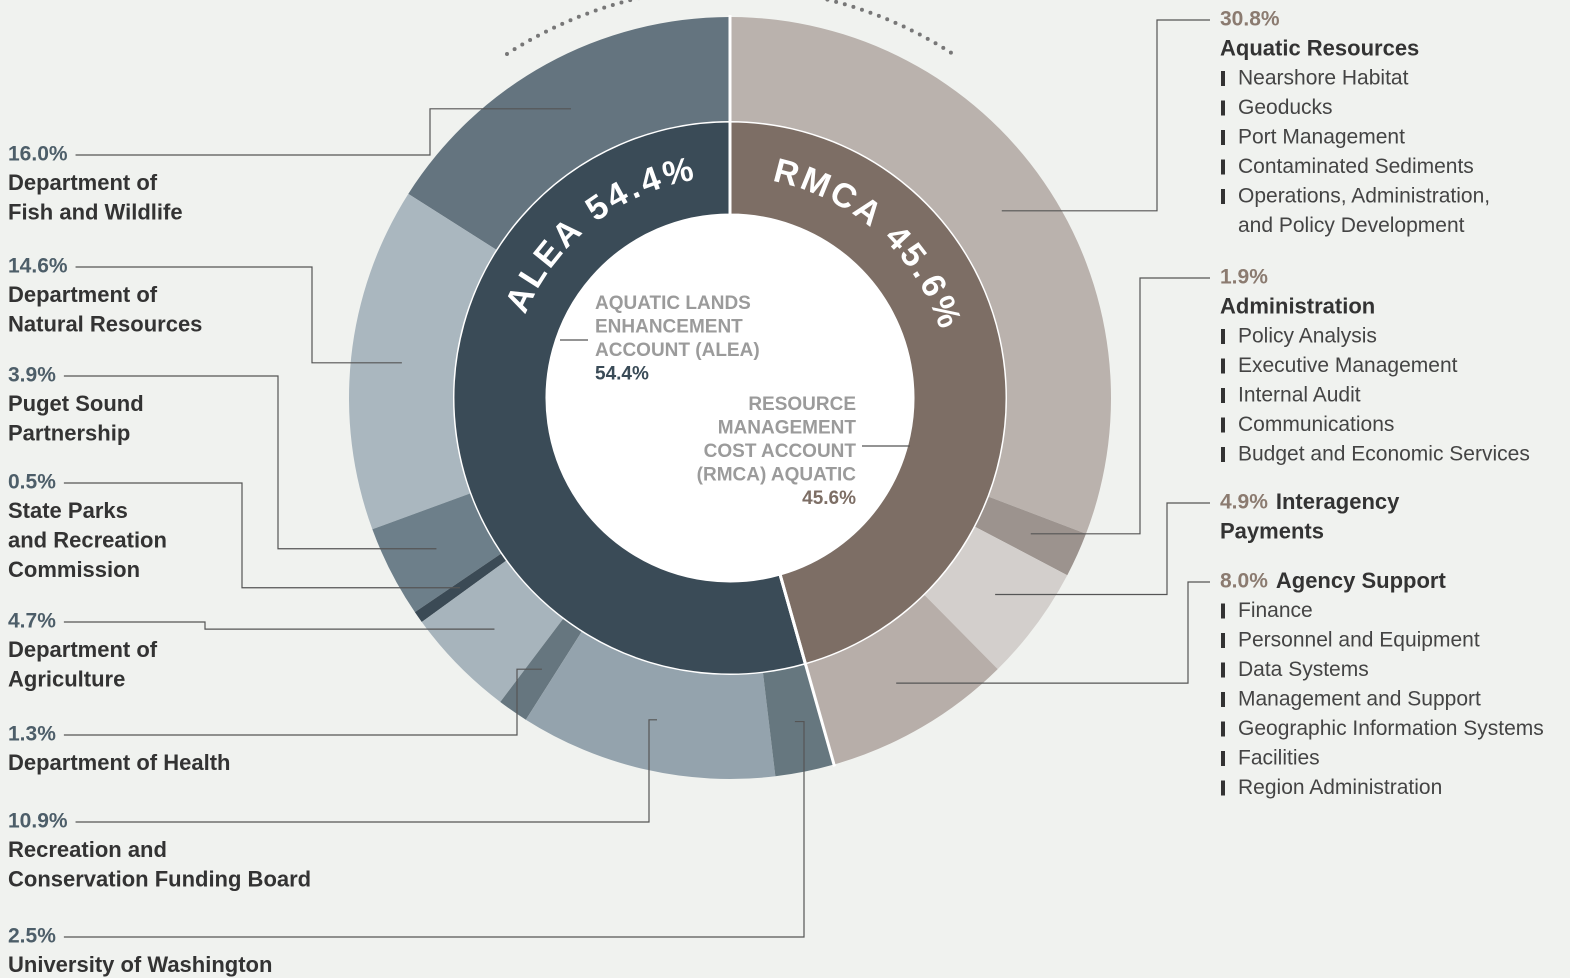  Describe the element at coordinates (32, 936) in the screenshot. I see `value-label: 2.5%` at that location.